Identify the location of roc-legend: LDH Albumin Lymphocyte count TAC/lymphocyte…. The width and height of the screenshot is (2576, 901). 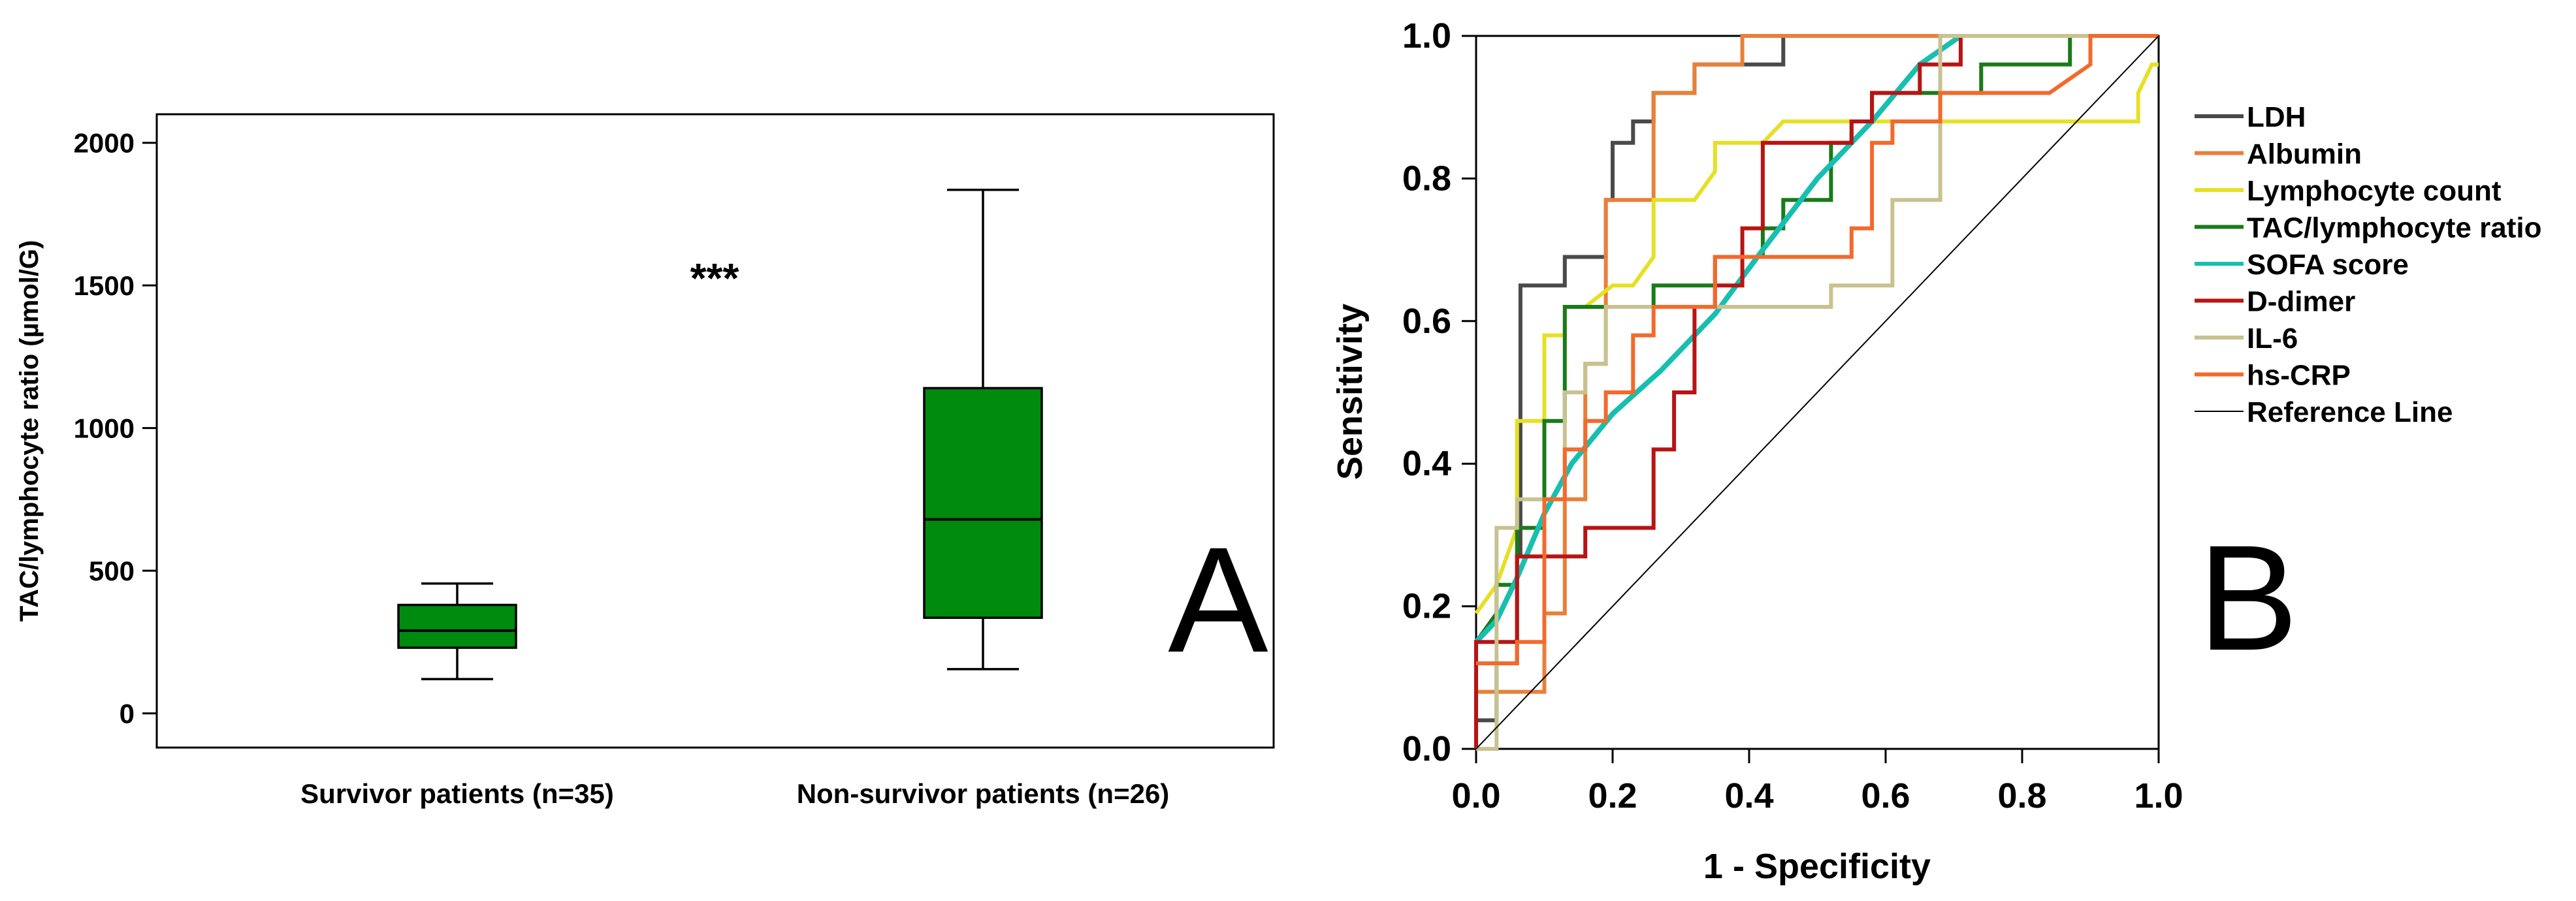
(2368, 264).